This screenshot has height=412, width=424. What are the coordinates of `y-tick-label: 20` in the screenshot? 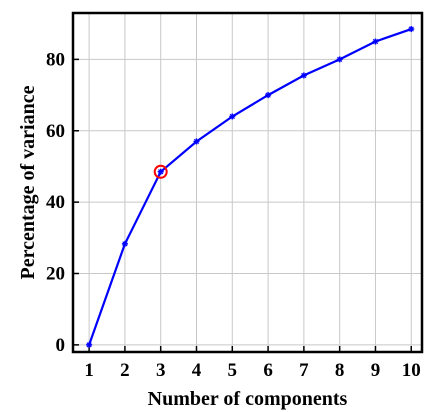 It's located at (55, 273).